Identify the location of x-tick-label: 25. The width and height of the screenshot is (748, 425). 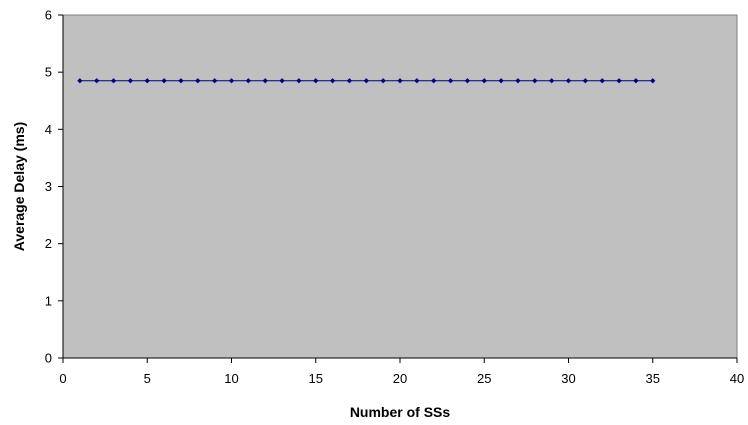
(484, 378).